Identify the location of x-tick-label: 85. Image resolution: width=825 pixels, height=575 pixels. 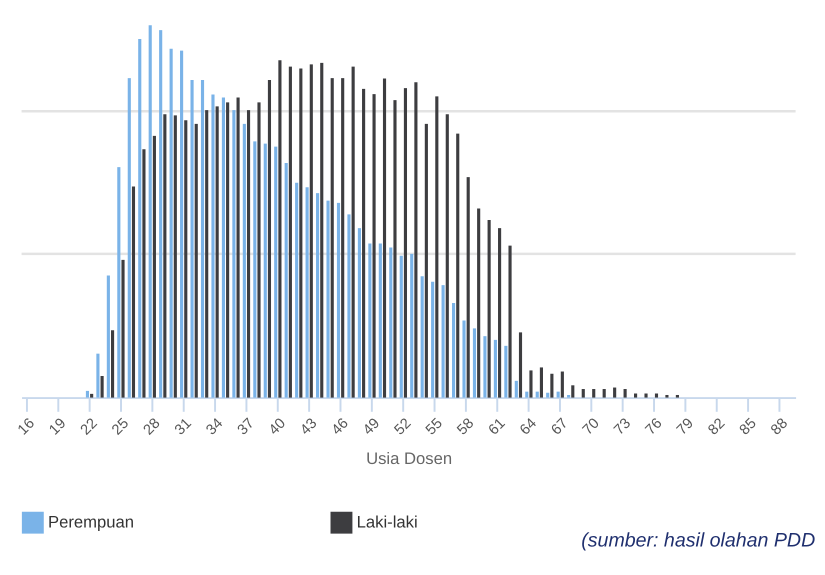
(748, 427).